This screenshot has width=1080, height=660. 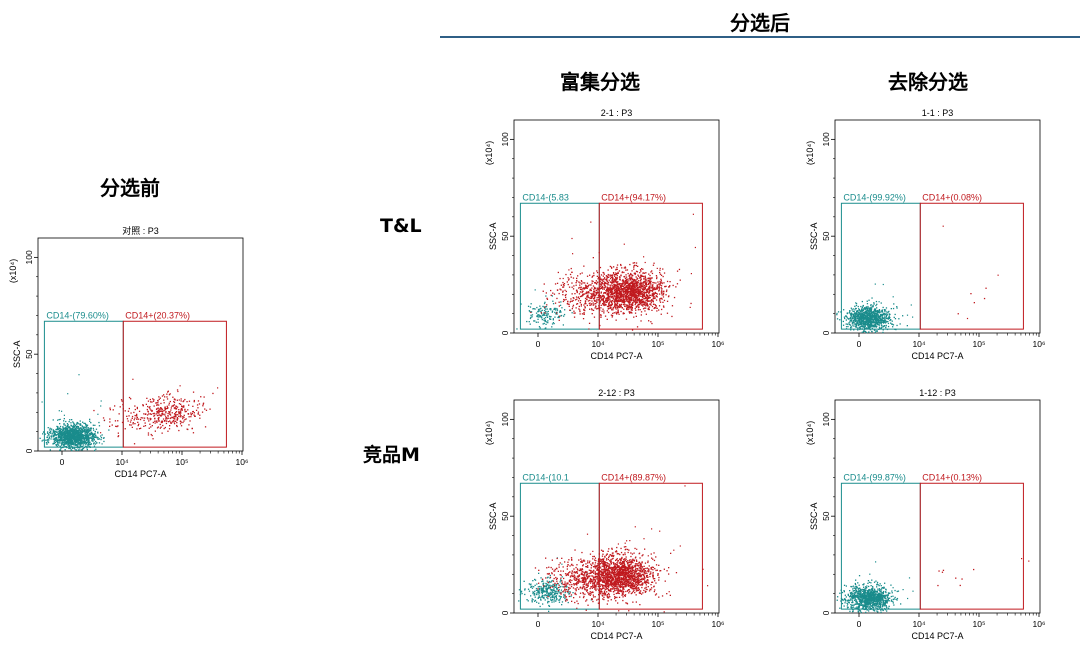 I want to click on x-tick-label: 0, so click(x=859, y=344).